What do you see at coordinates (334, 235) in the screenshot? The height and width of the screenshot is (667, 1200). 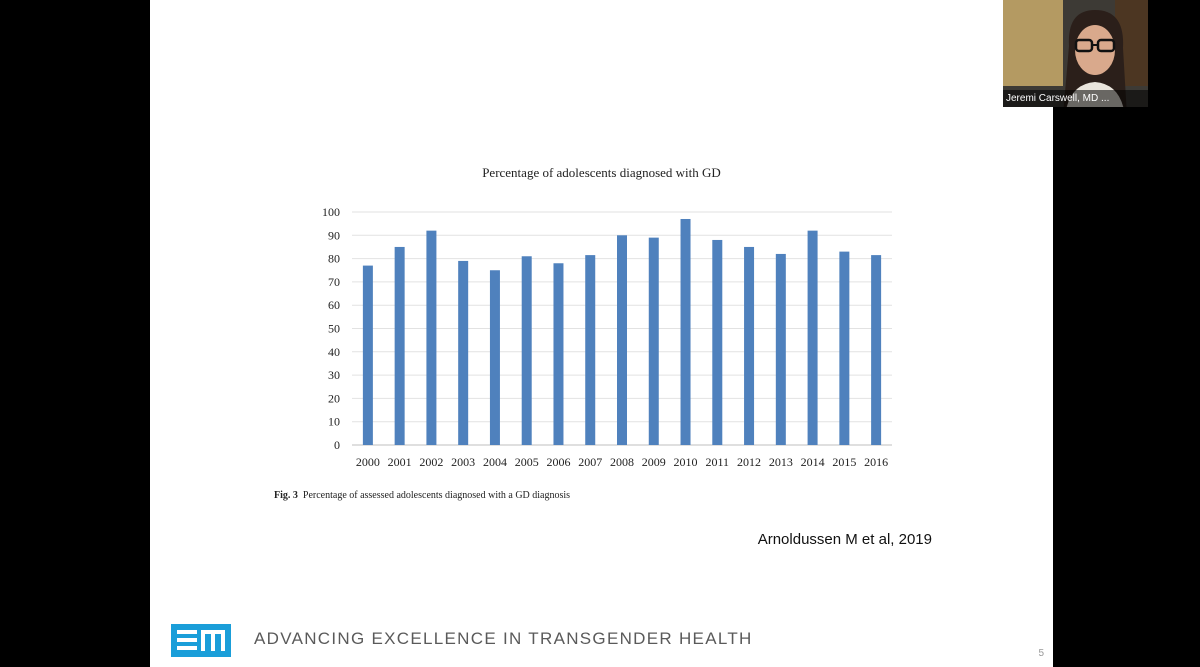 I see `y-tick-label: 90` at bounding box center [334, 235].